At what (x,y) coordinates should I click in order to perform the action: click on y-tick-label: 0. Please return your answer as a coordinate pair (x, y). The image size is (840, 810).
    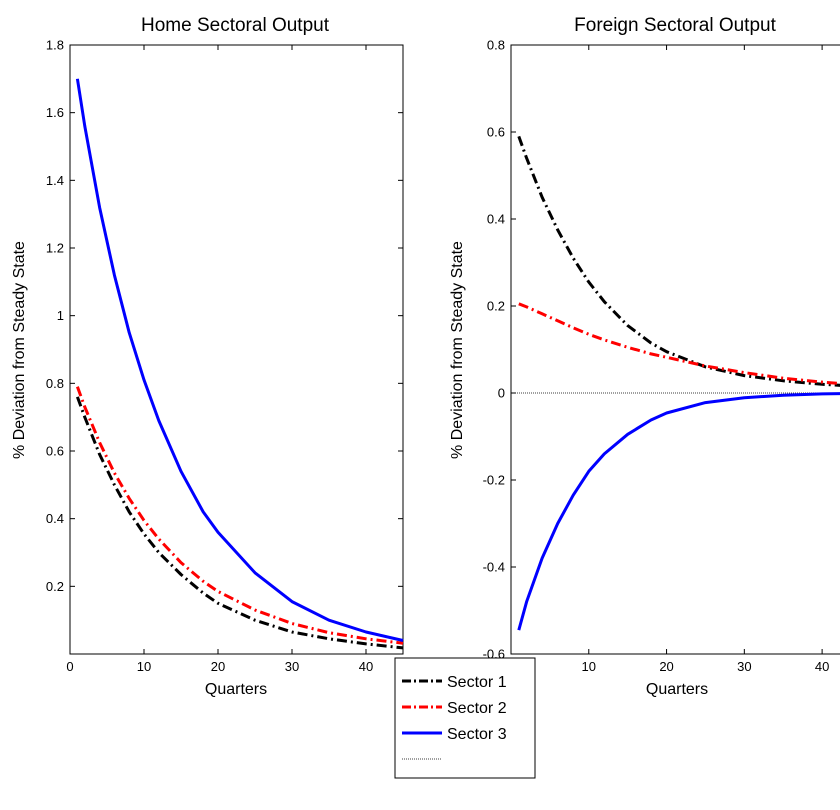
    Looking at the image, I should click on (501, 393).